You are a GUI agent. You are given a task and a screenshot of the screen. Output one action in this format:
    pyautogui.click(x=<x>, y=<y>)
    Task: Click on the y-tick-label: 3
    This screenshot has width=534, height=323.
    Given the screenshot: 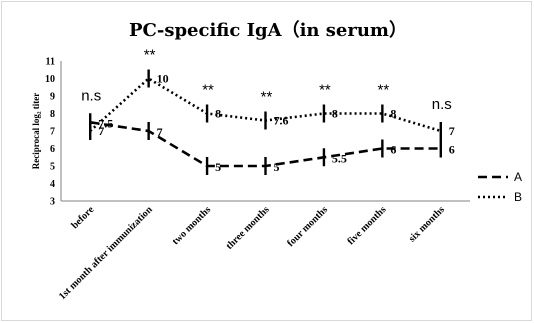 What is the action you would take?
    pyautogui.click(x=52, y=202)
    